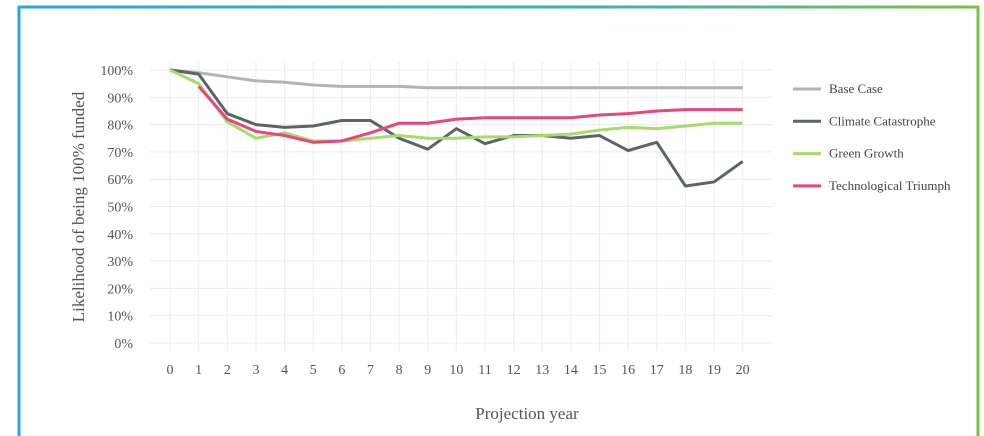  Describe the element at coordinates (370, 370) in the screenshot. I see `x-tick-label: 7` at that location.